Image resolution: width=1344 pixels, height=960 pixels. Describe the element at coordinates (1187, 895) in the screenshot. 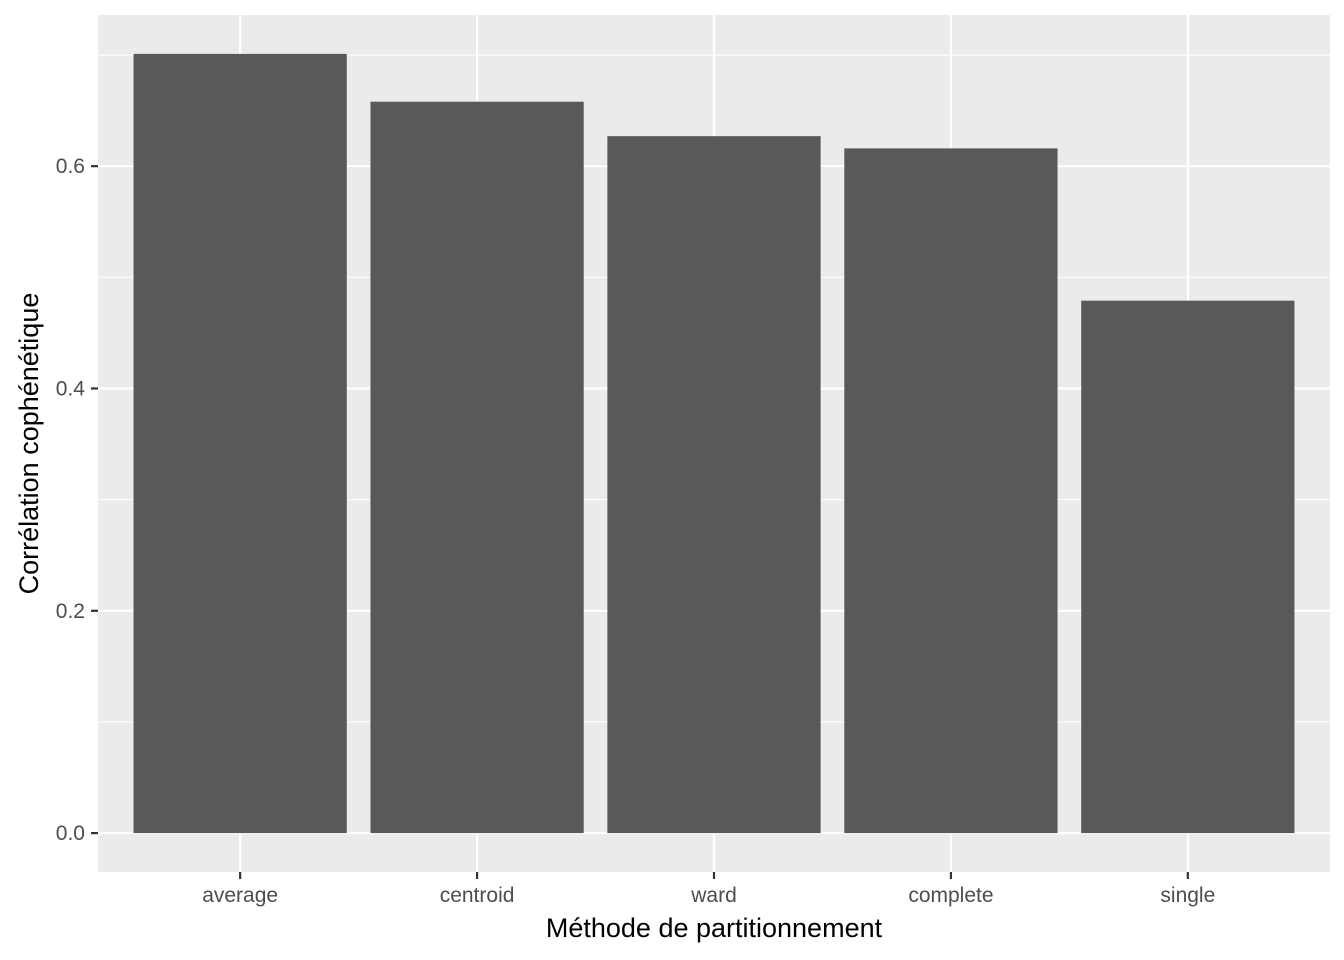

I see `x-tick-label: single` at that location.